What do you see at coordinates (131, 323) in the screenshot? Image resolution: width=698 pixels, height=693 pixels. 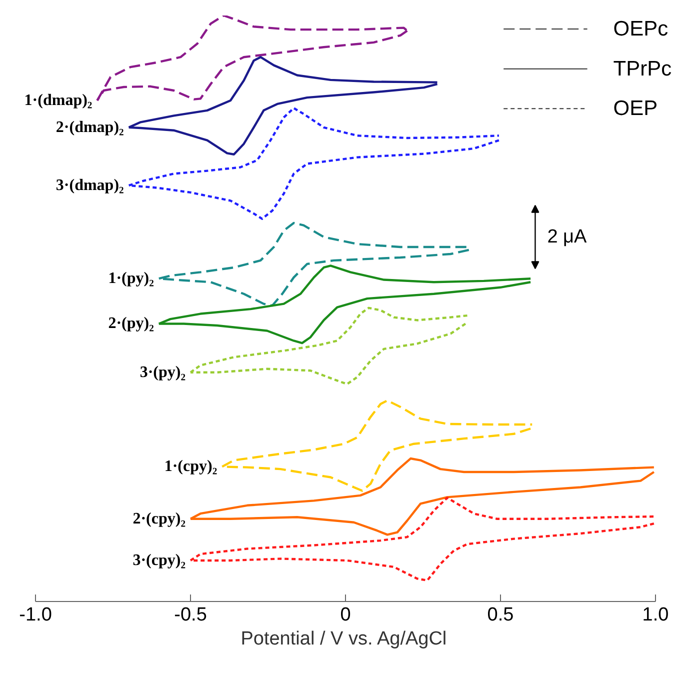 I see `series-label: 2·(py)₂` at bounding box center [131, 323].